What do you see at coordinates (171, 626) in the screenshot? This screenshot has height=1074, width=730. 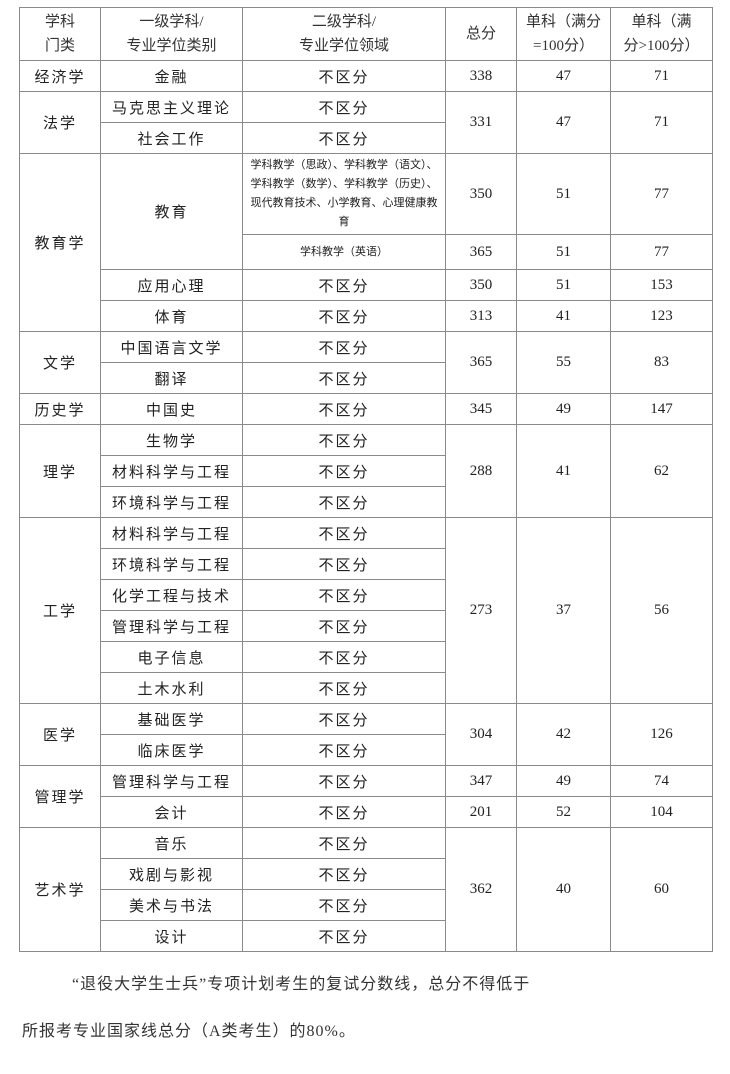 I see `table-cell: 管理科学与工程` at bounding box center [171, 626].